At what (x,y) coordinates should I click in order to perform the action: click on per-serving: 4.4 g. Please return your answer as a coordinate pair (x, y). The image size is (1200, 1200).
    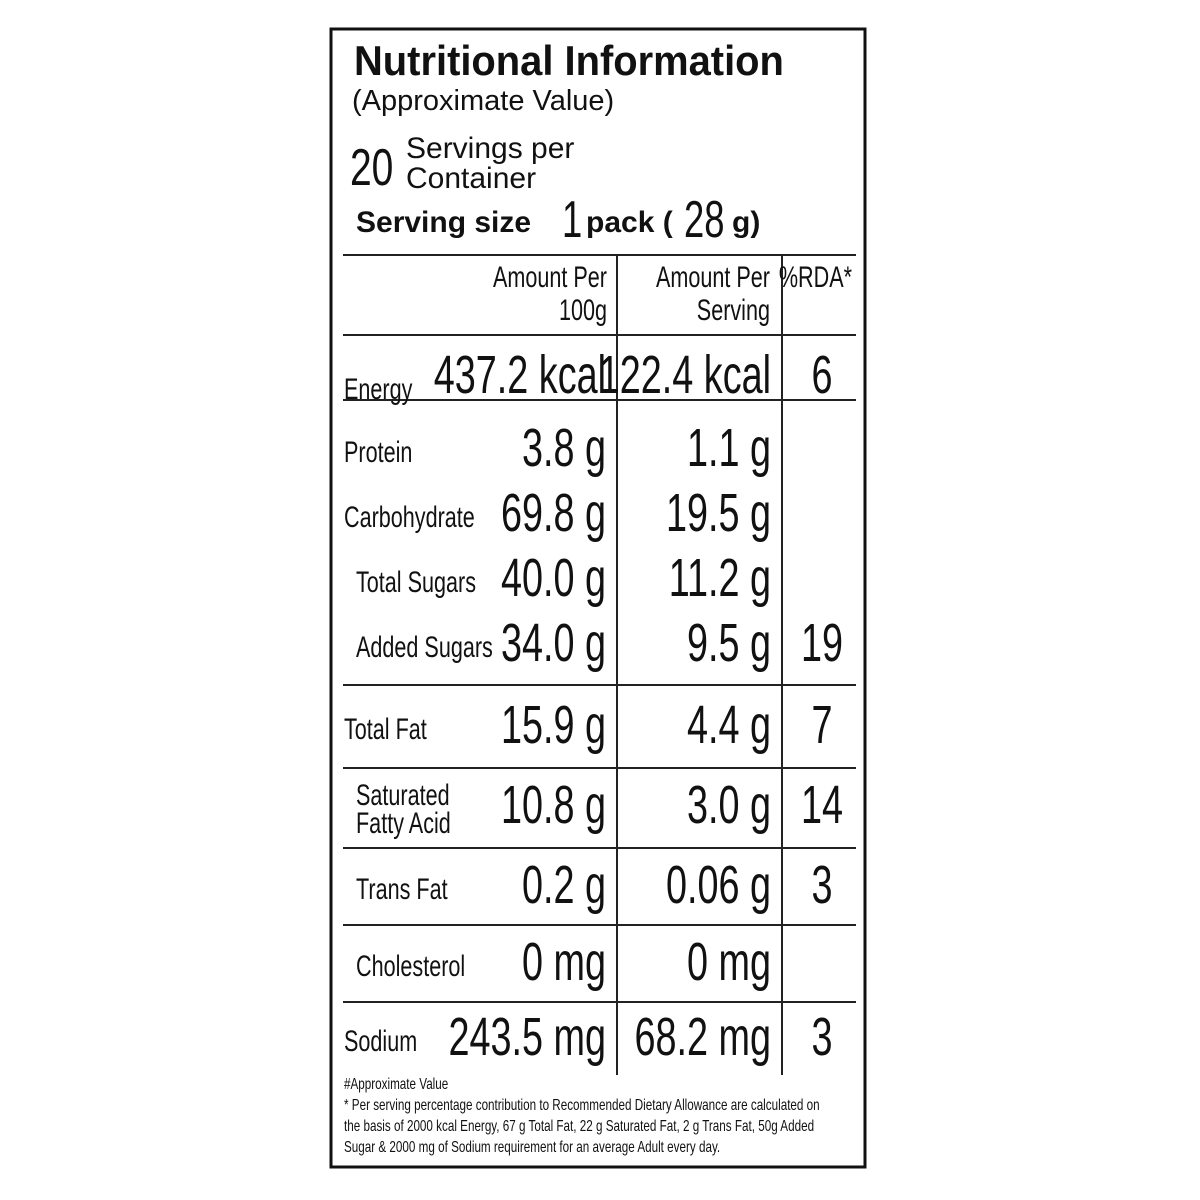
    Looking at the image, I should click on (729, 724).